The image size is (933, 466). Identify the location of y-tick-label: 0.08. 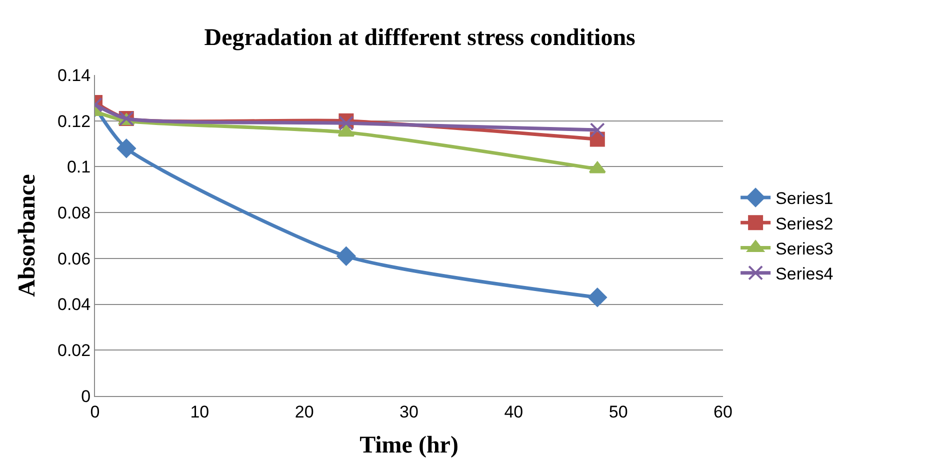
(74, 213).